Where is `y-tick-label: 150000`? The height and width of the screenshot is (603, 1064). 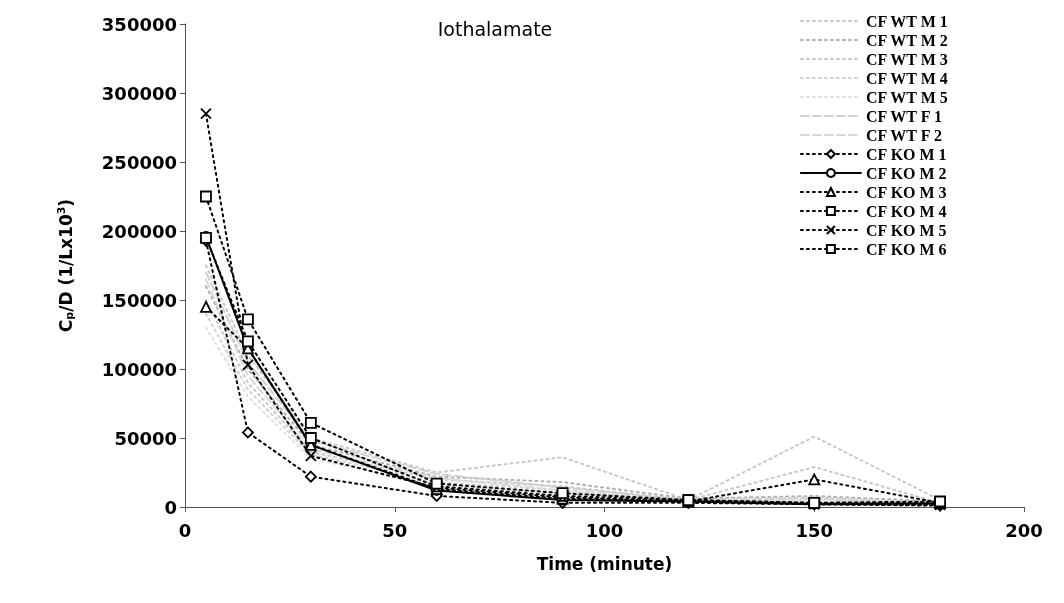
y-tick-label: 150000 is located at coordinates (139, 300).